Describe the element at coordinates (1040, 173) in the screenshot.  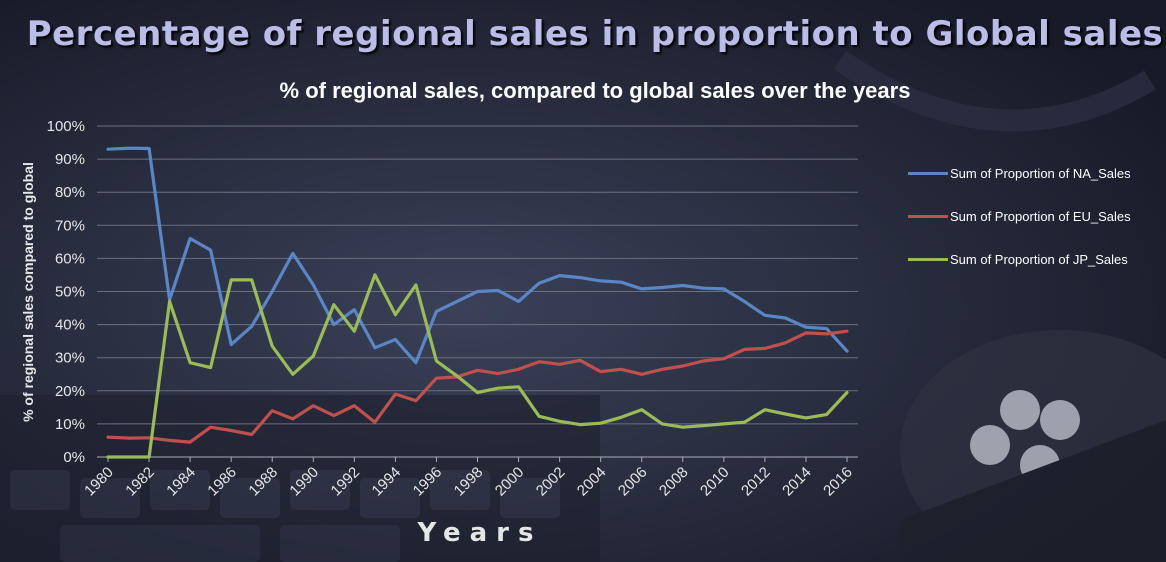
I see `legend-label-na: Sum of Proportion of NA_Sales` at that location.